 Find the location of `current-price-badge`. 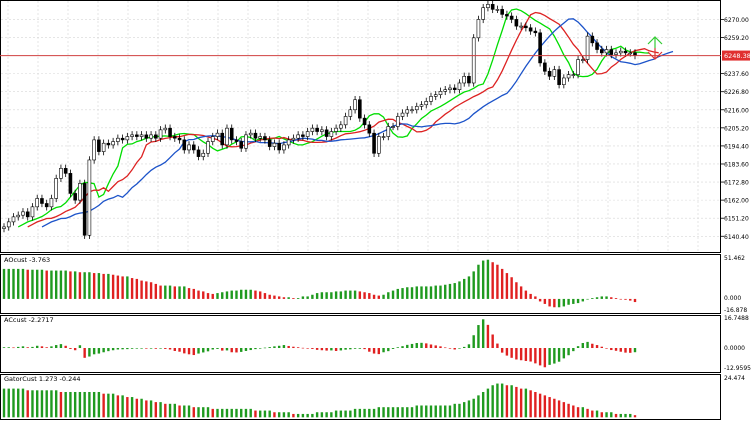

current-price-badge is located at coordinates (736, 55).